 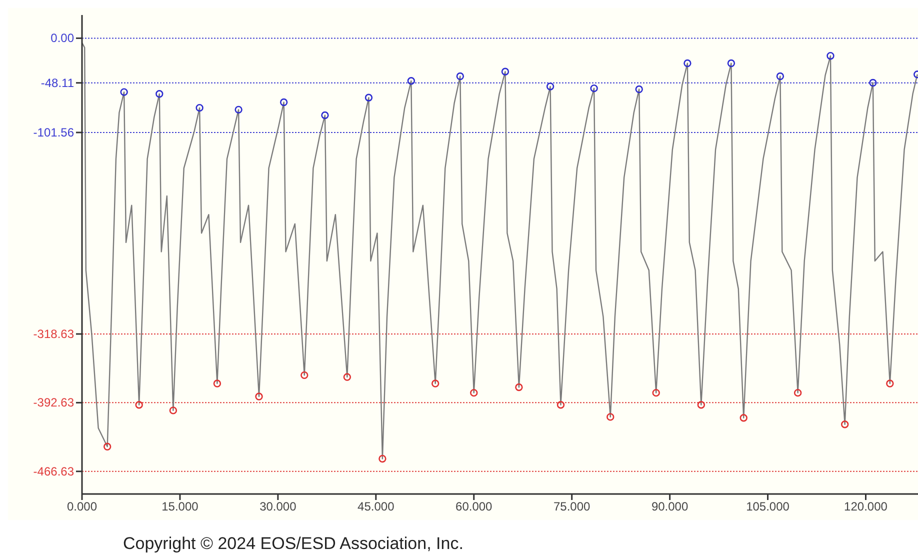 What do you see at coordinates (180, 507) in the screenshot?
I see `x-tick-label: 15.000` at bounding box center [180, 507].